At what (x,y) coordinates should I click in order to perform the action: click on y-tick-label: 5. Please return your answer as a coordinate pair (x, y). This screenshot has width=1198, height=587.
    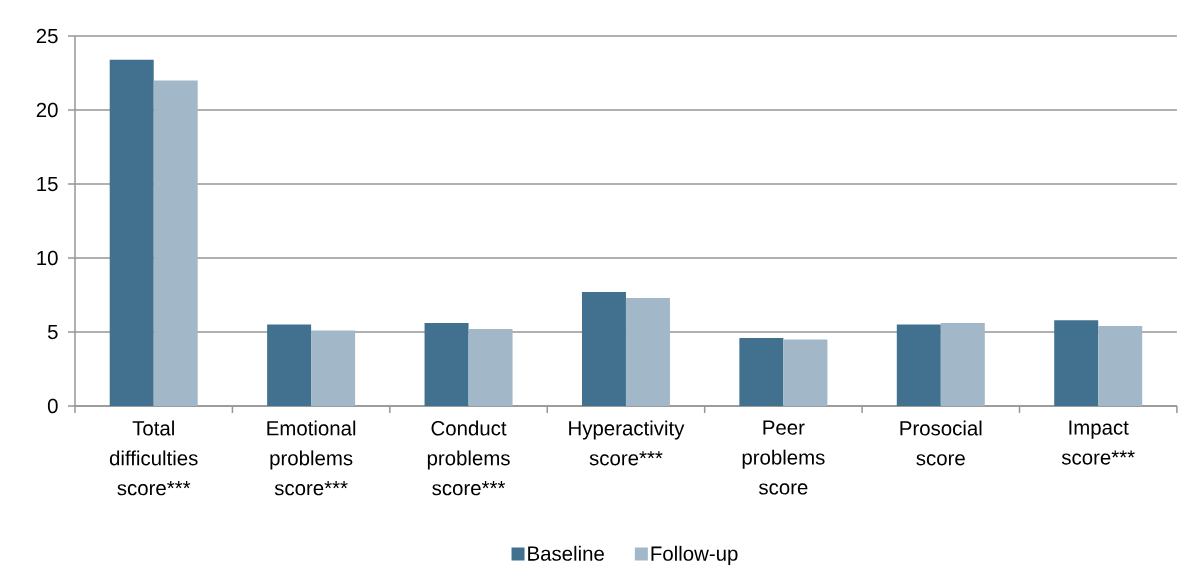
    Looking at the image, I should click on (52, 332).